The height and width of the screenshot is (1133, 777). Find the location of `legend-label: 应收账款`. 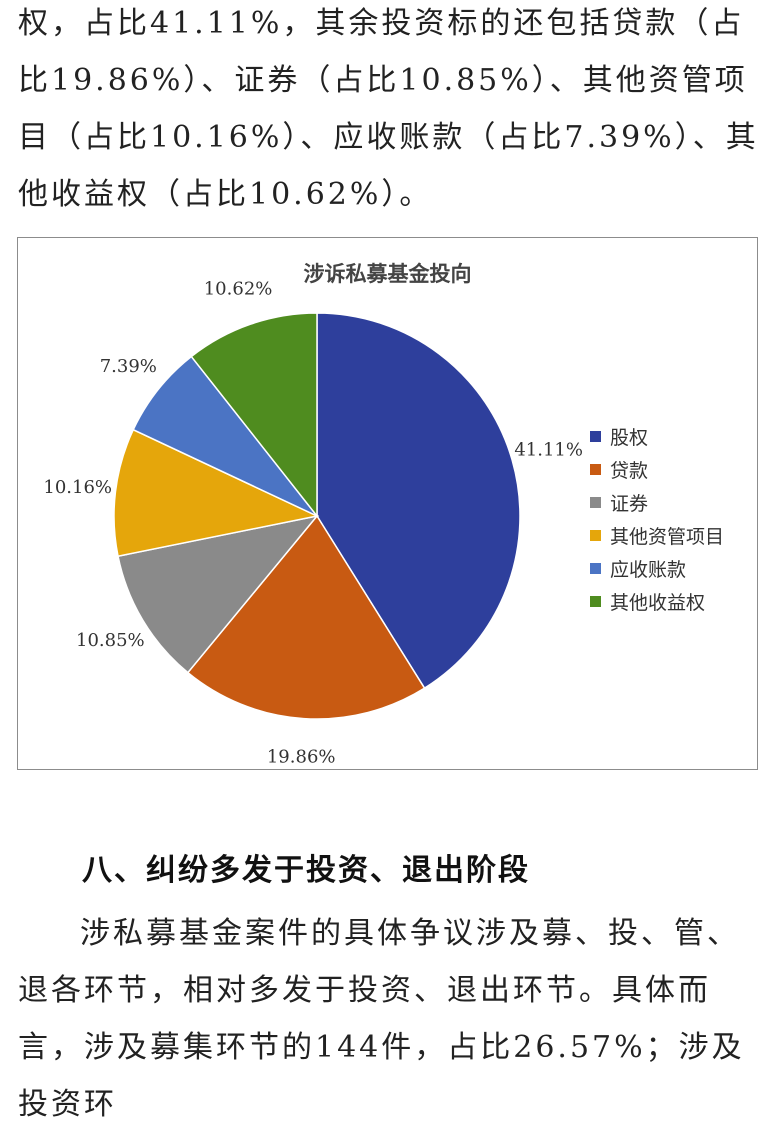

legend-label: 应收账款 is located at coordinates (648, 570).